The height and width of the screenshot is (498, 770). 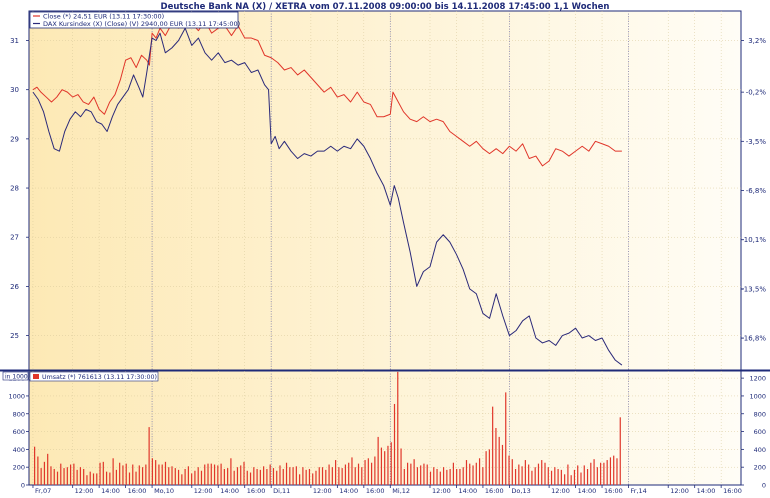 What do you see at coordinates (36, 376) in the screenshot?
I see `volume-legend-swatch` at bounding box center [36, 376].